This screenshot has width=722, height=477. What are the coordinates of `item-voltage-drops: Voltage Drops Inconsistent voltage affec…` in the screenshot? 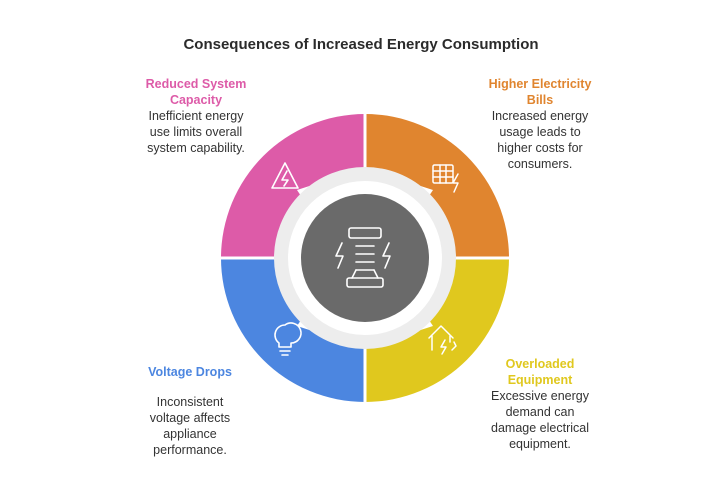 It's located at (190, 411).